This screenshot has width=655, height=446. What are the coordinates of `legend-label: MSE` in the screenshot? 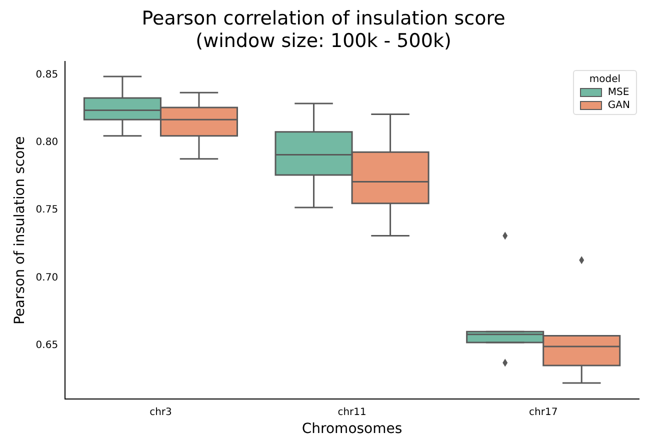 It's located at (619, 92).